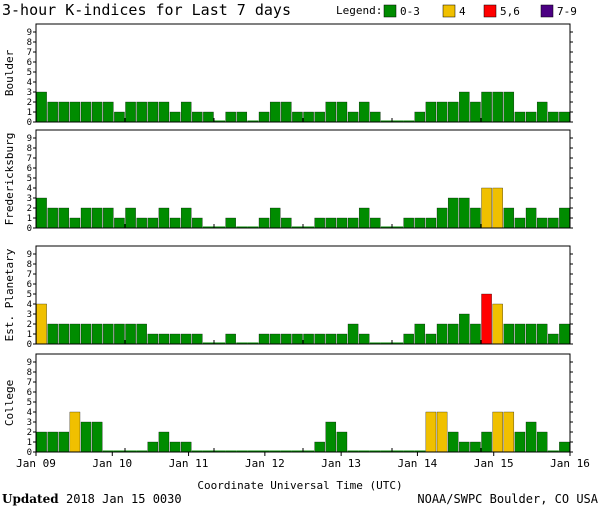 The height and width of the screenshot is (510, 600). I want to click on x-tick-label: Jan 09, so click(36, 463).